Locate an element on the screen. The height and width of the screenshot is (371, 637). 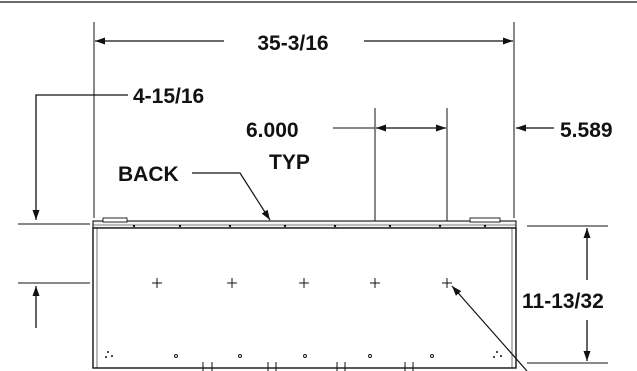
back-leader is located at coordinates (231, 196).